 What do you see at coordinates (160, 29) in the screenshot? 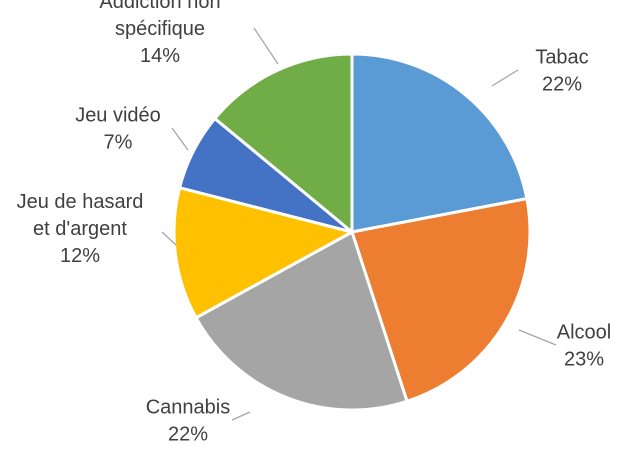
I see `label-name-line: spécifique` at bounding box center [160, 29].